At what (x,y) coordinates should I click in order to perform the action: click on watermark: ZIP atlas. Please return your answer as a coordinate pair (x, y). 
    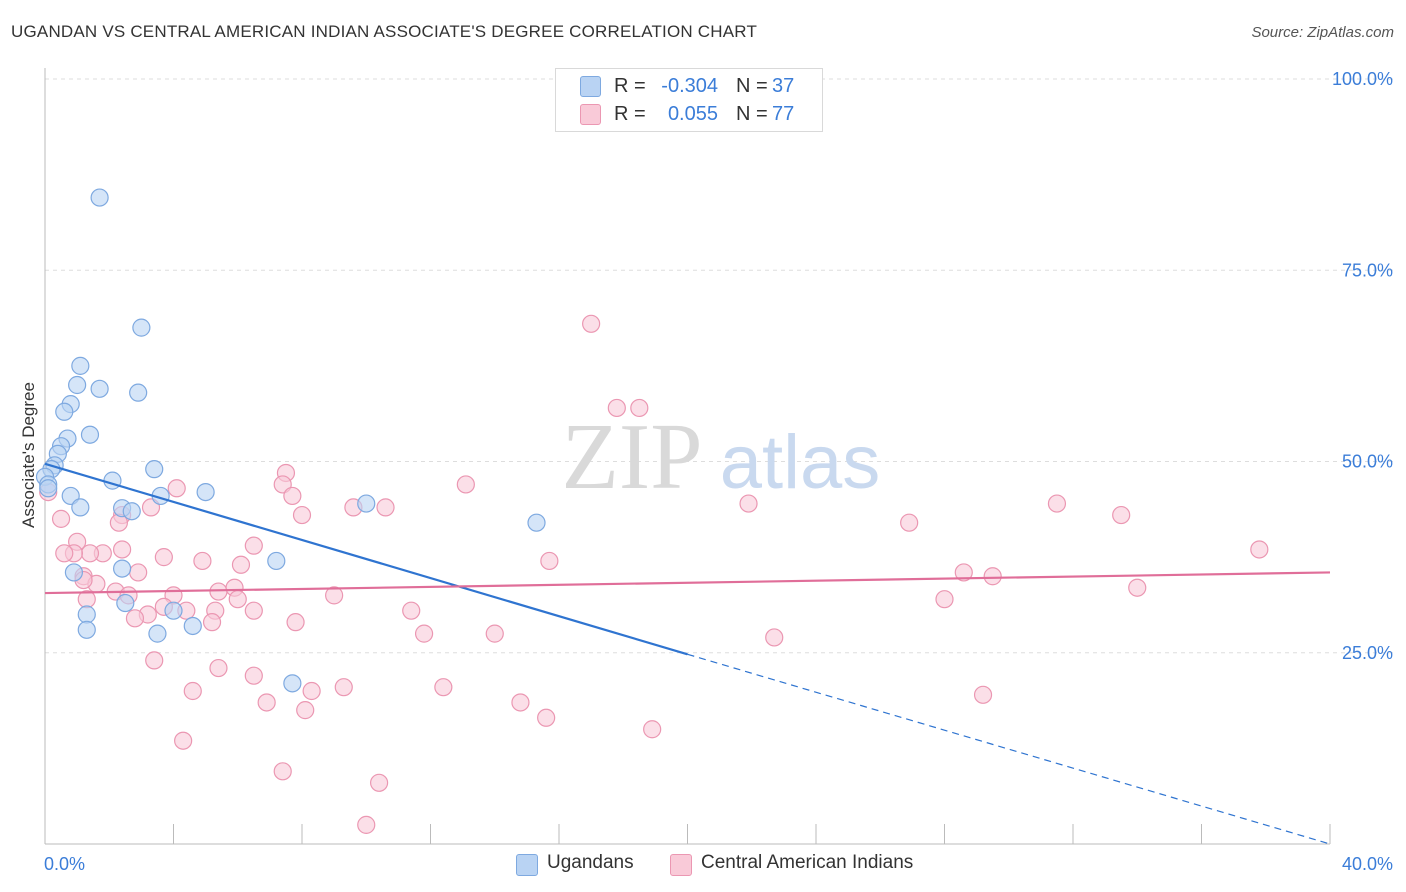
    Looking at the image, I should click on (721, 457).